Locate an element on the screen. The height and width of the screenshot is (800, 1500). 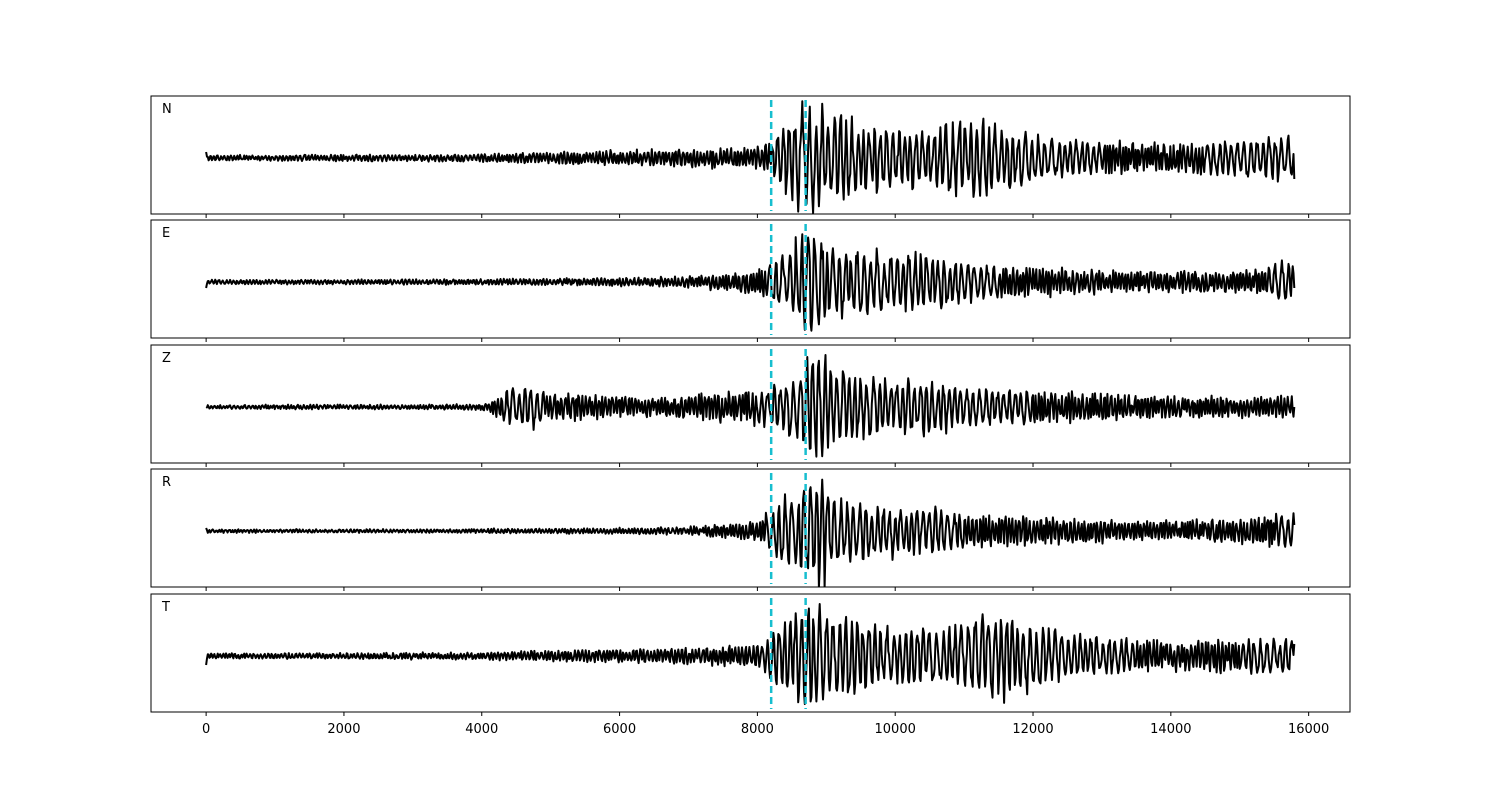
x-tick-label: 8000 is located at coordinates (757, 729).